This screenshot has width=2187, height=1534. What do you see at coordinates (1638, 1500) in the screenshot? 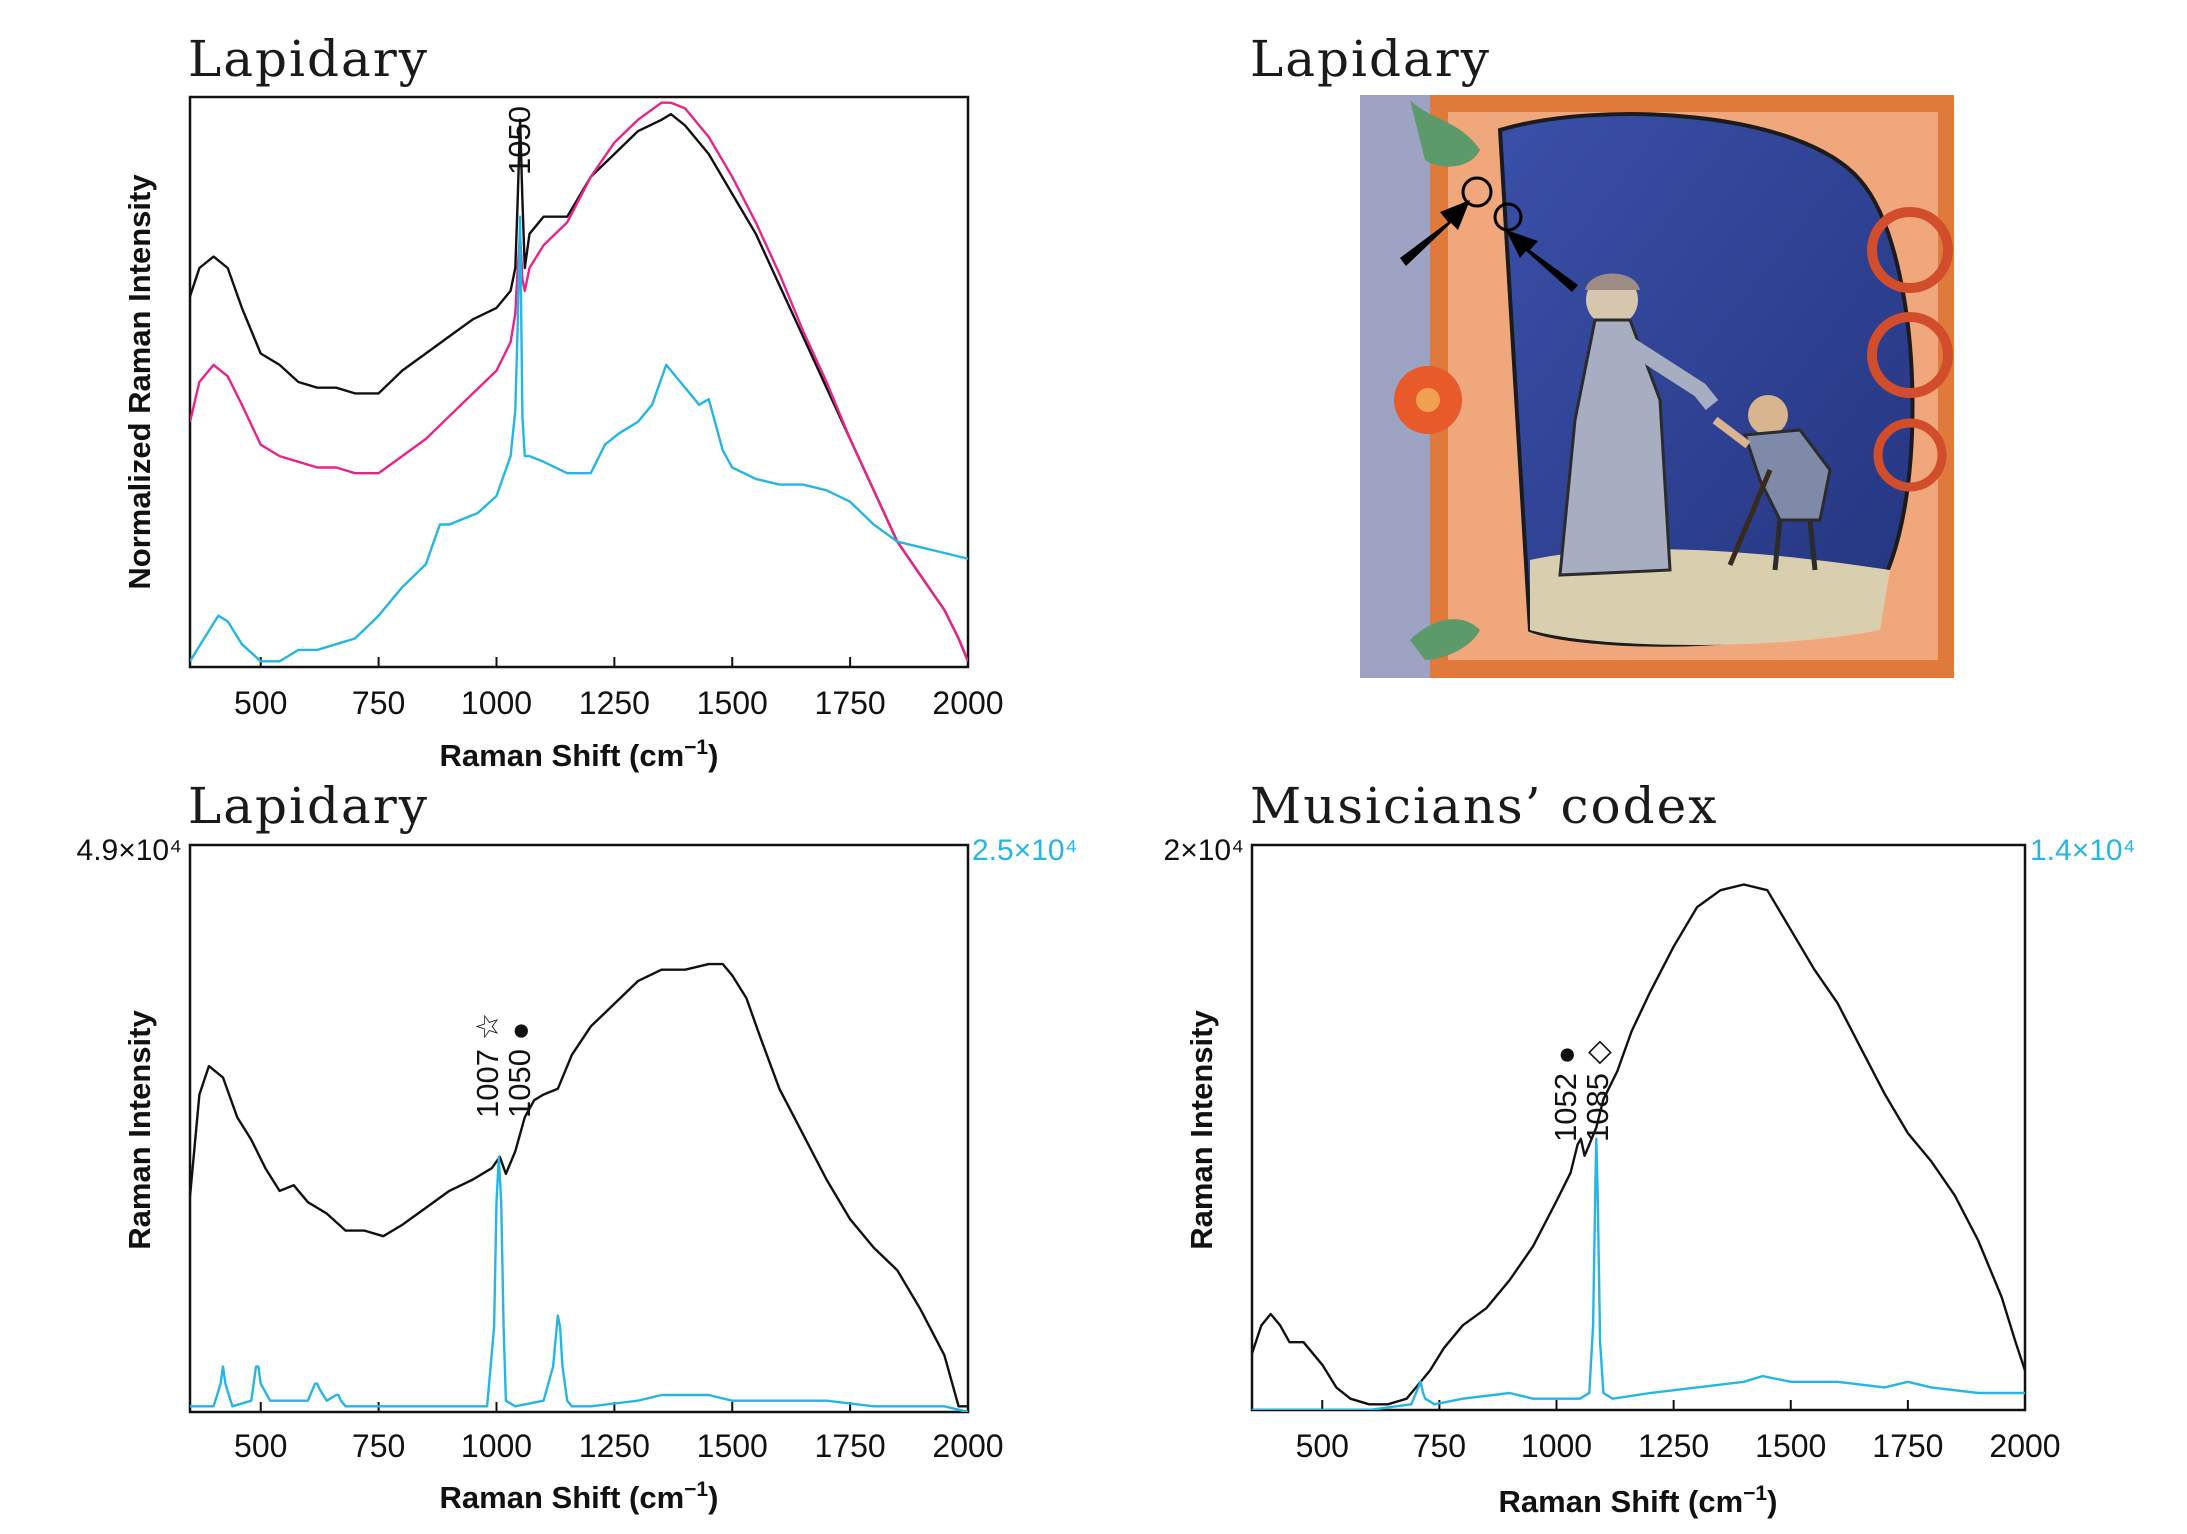
I see `panel-d-x-axis-label: Raman Shift (cm−1)` at bounding box center [1638, 1500].